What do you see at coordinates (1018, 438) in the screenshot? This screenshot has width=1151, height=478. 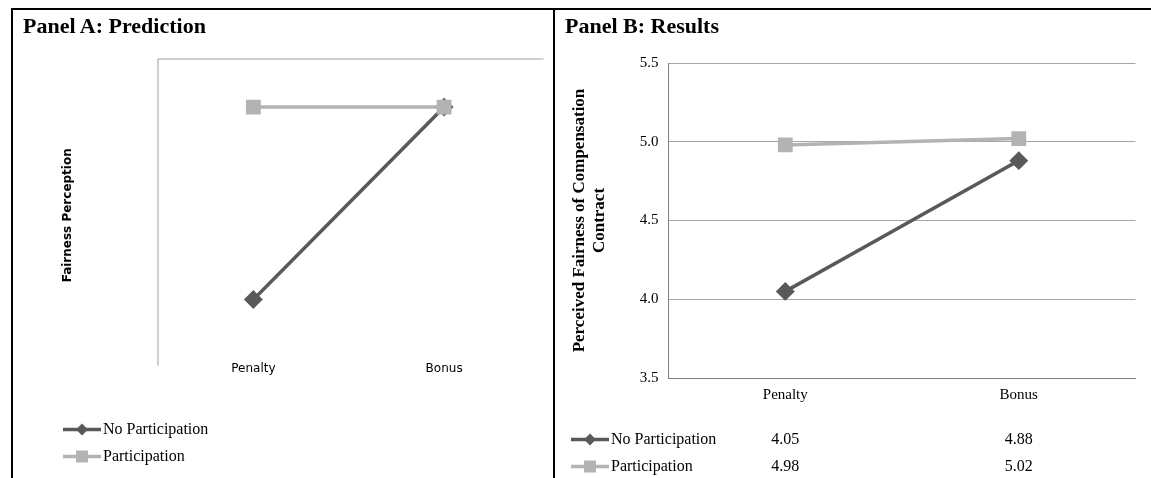 I see `data-label: 4.88` at bounding box center [1018, 438].